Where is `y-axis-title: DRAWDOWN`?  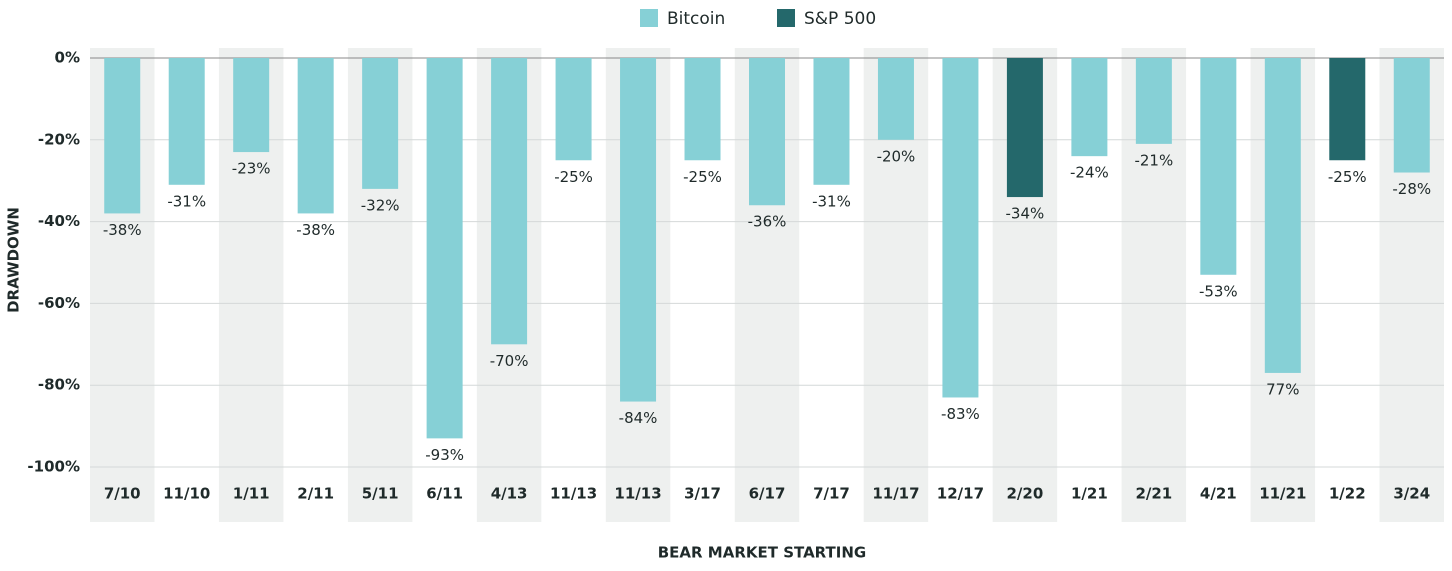
y-axis-title: DRAWDOWN is located at coordinates (14, 260).